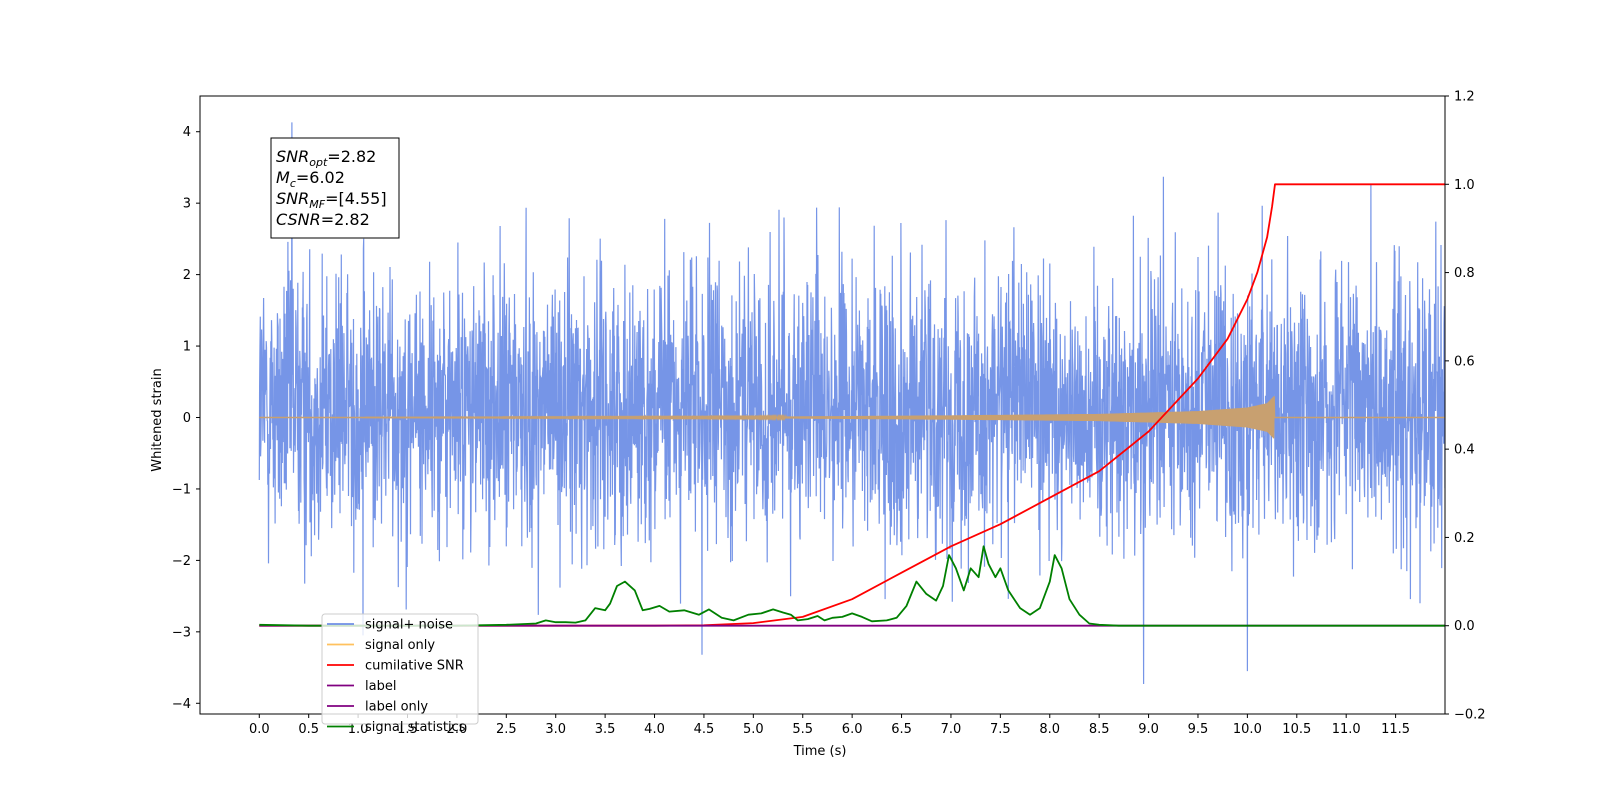  I want to click on legend-label: signal statistics, so click(415, 727).